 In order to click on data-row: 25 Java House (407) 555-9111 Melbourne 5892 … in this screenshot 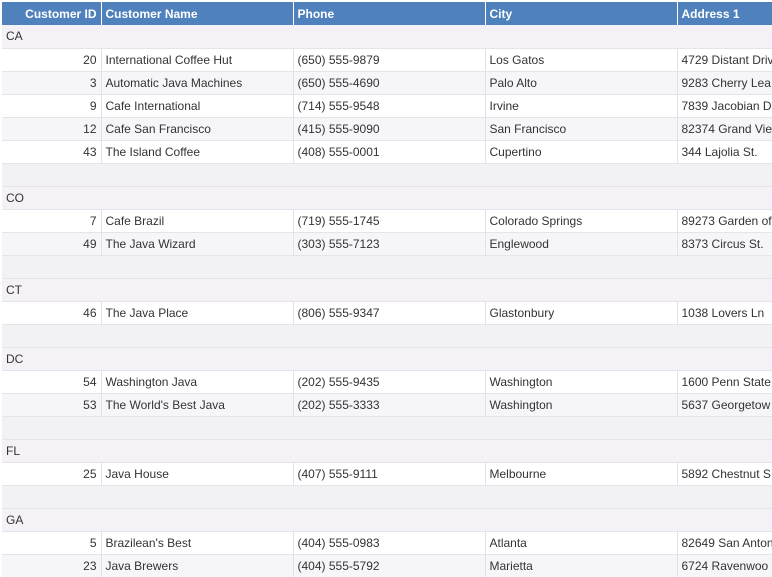, I will do `click(387, 474)`.